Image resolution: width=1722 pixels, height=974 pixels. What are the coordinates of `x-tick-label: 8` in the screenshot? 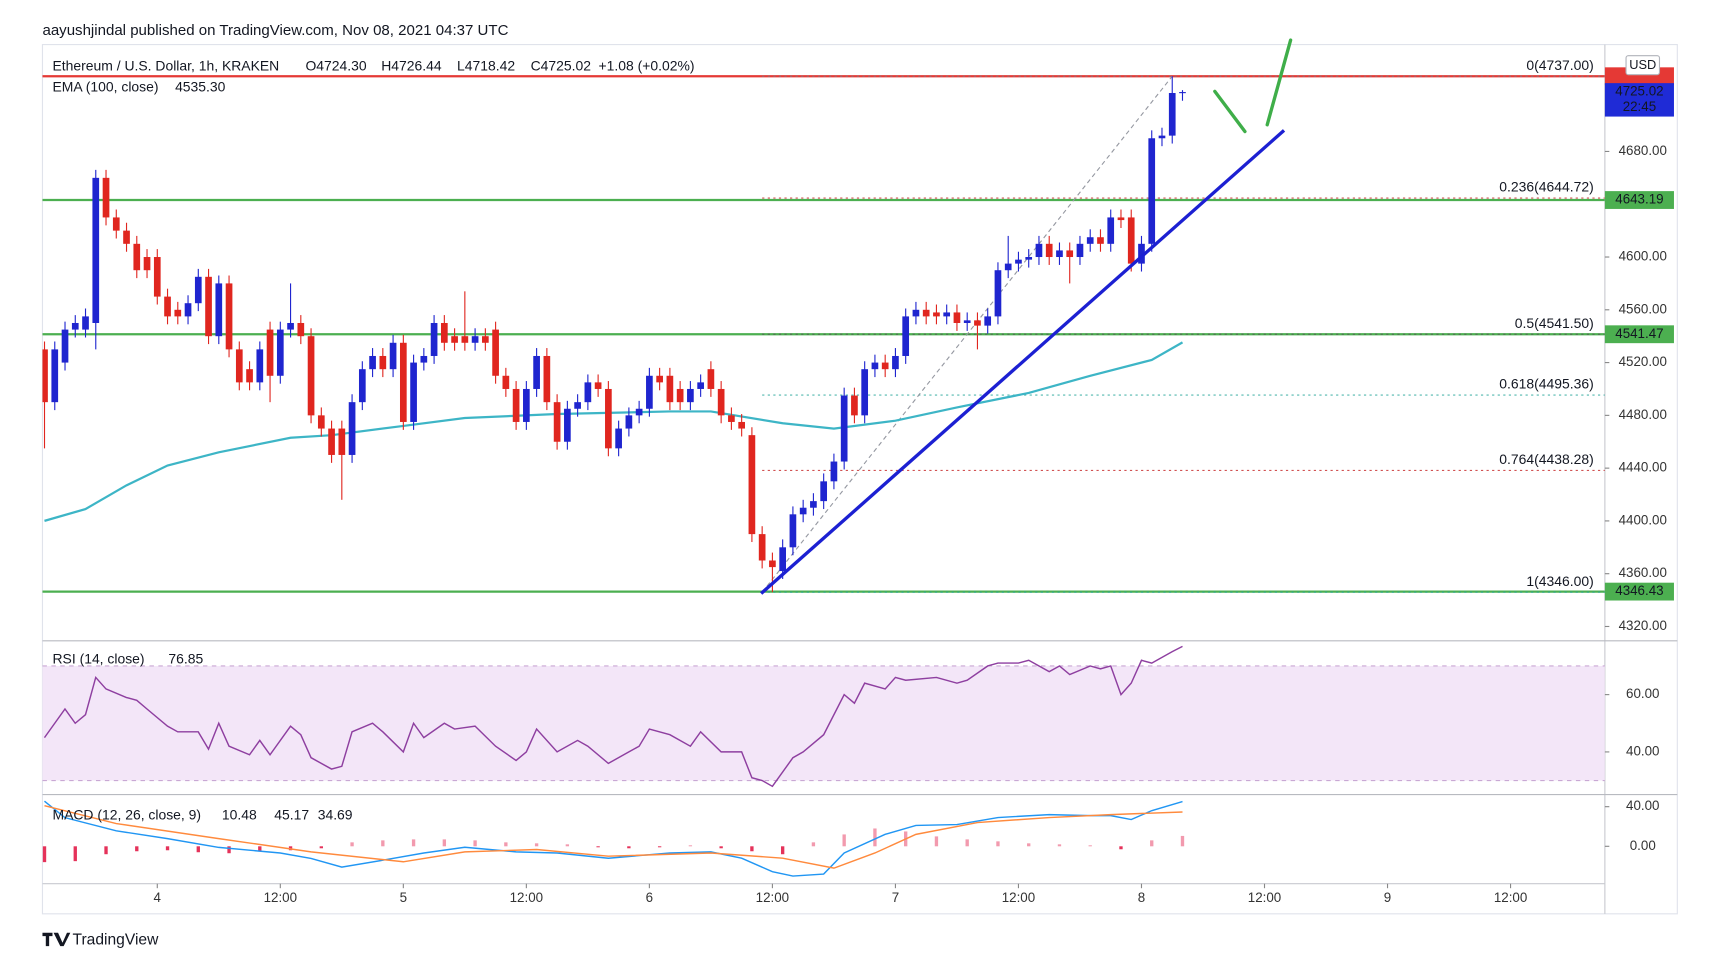 It's located at (1141, 897).